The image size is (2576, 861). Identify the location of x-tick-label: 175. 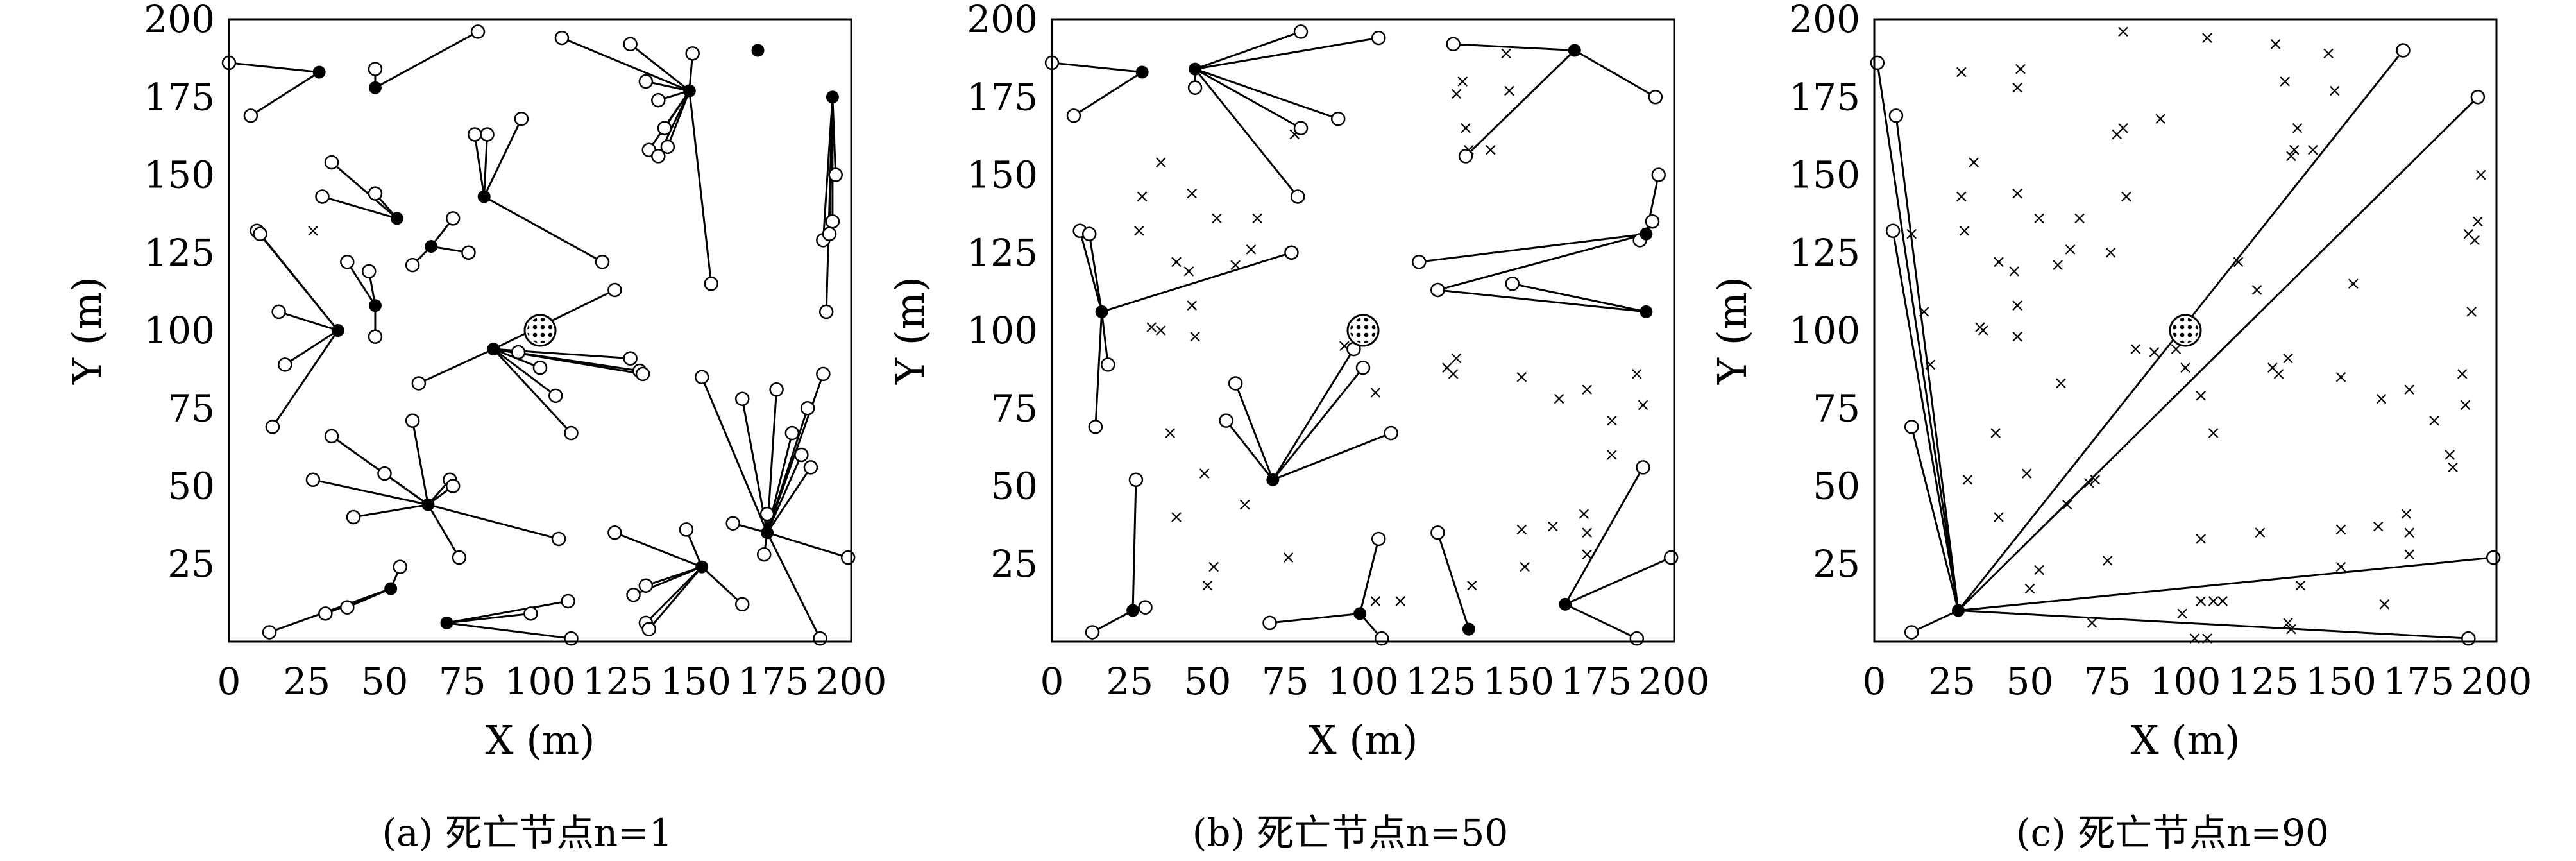
(773, 681).